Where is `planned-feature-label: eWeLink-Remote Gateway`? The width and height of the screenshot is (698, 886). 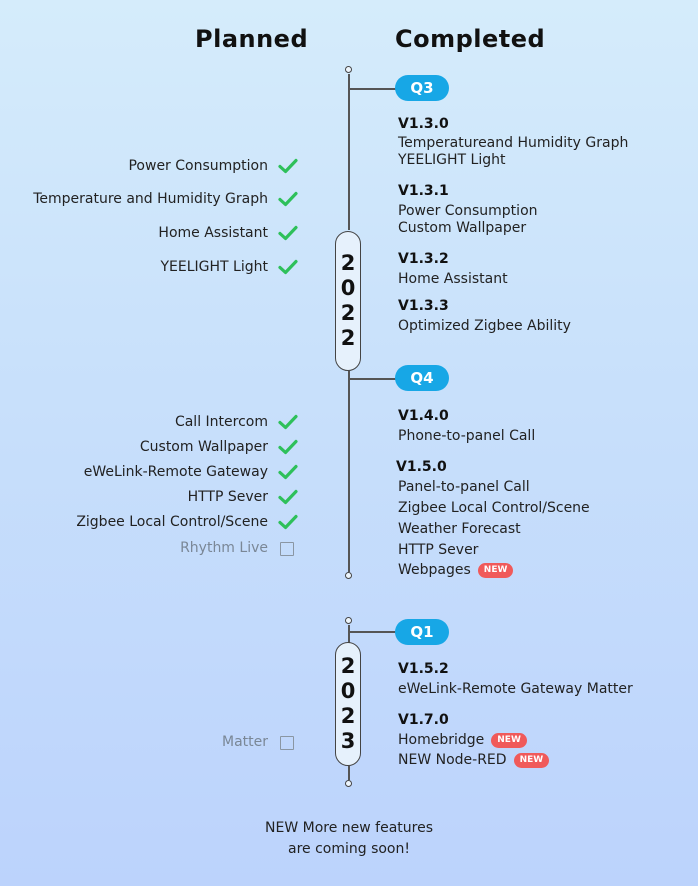 planned-feature-label: eWeLink-Remote Gateway is located at coordinates (175, 472).